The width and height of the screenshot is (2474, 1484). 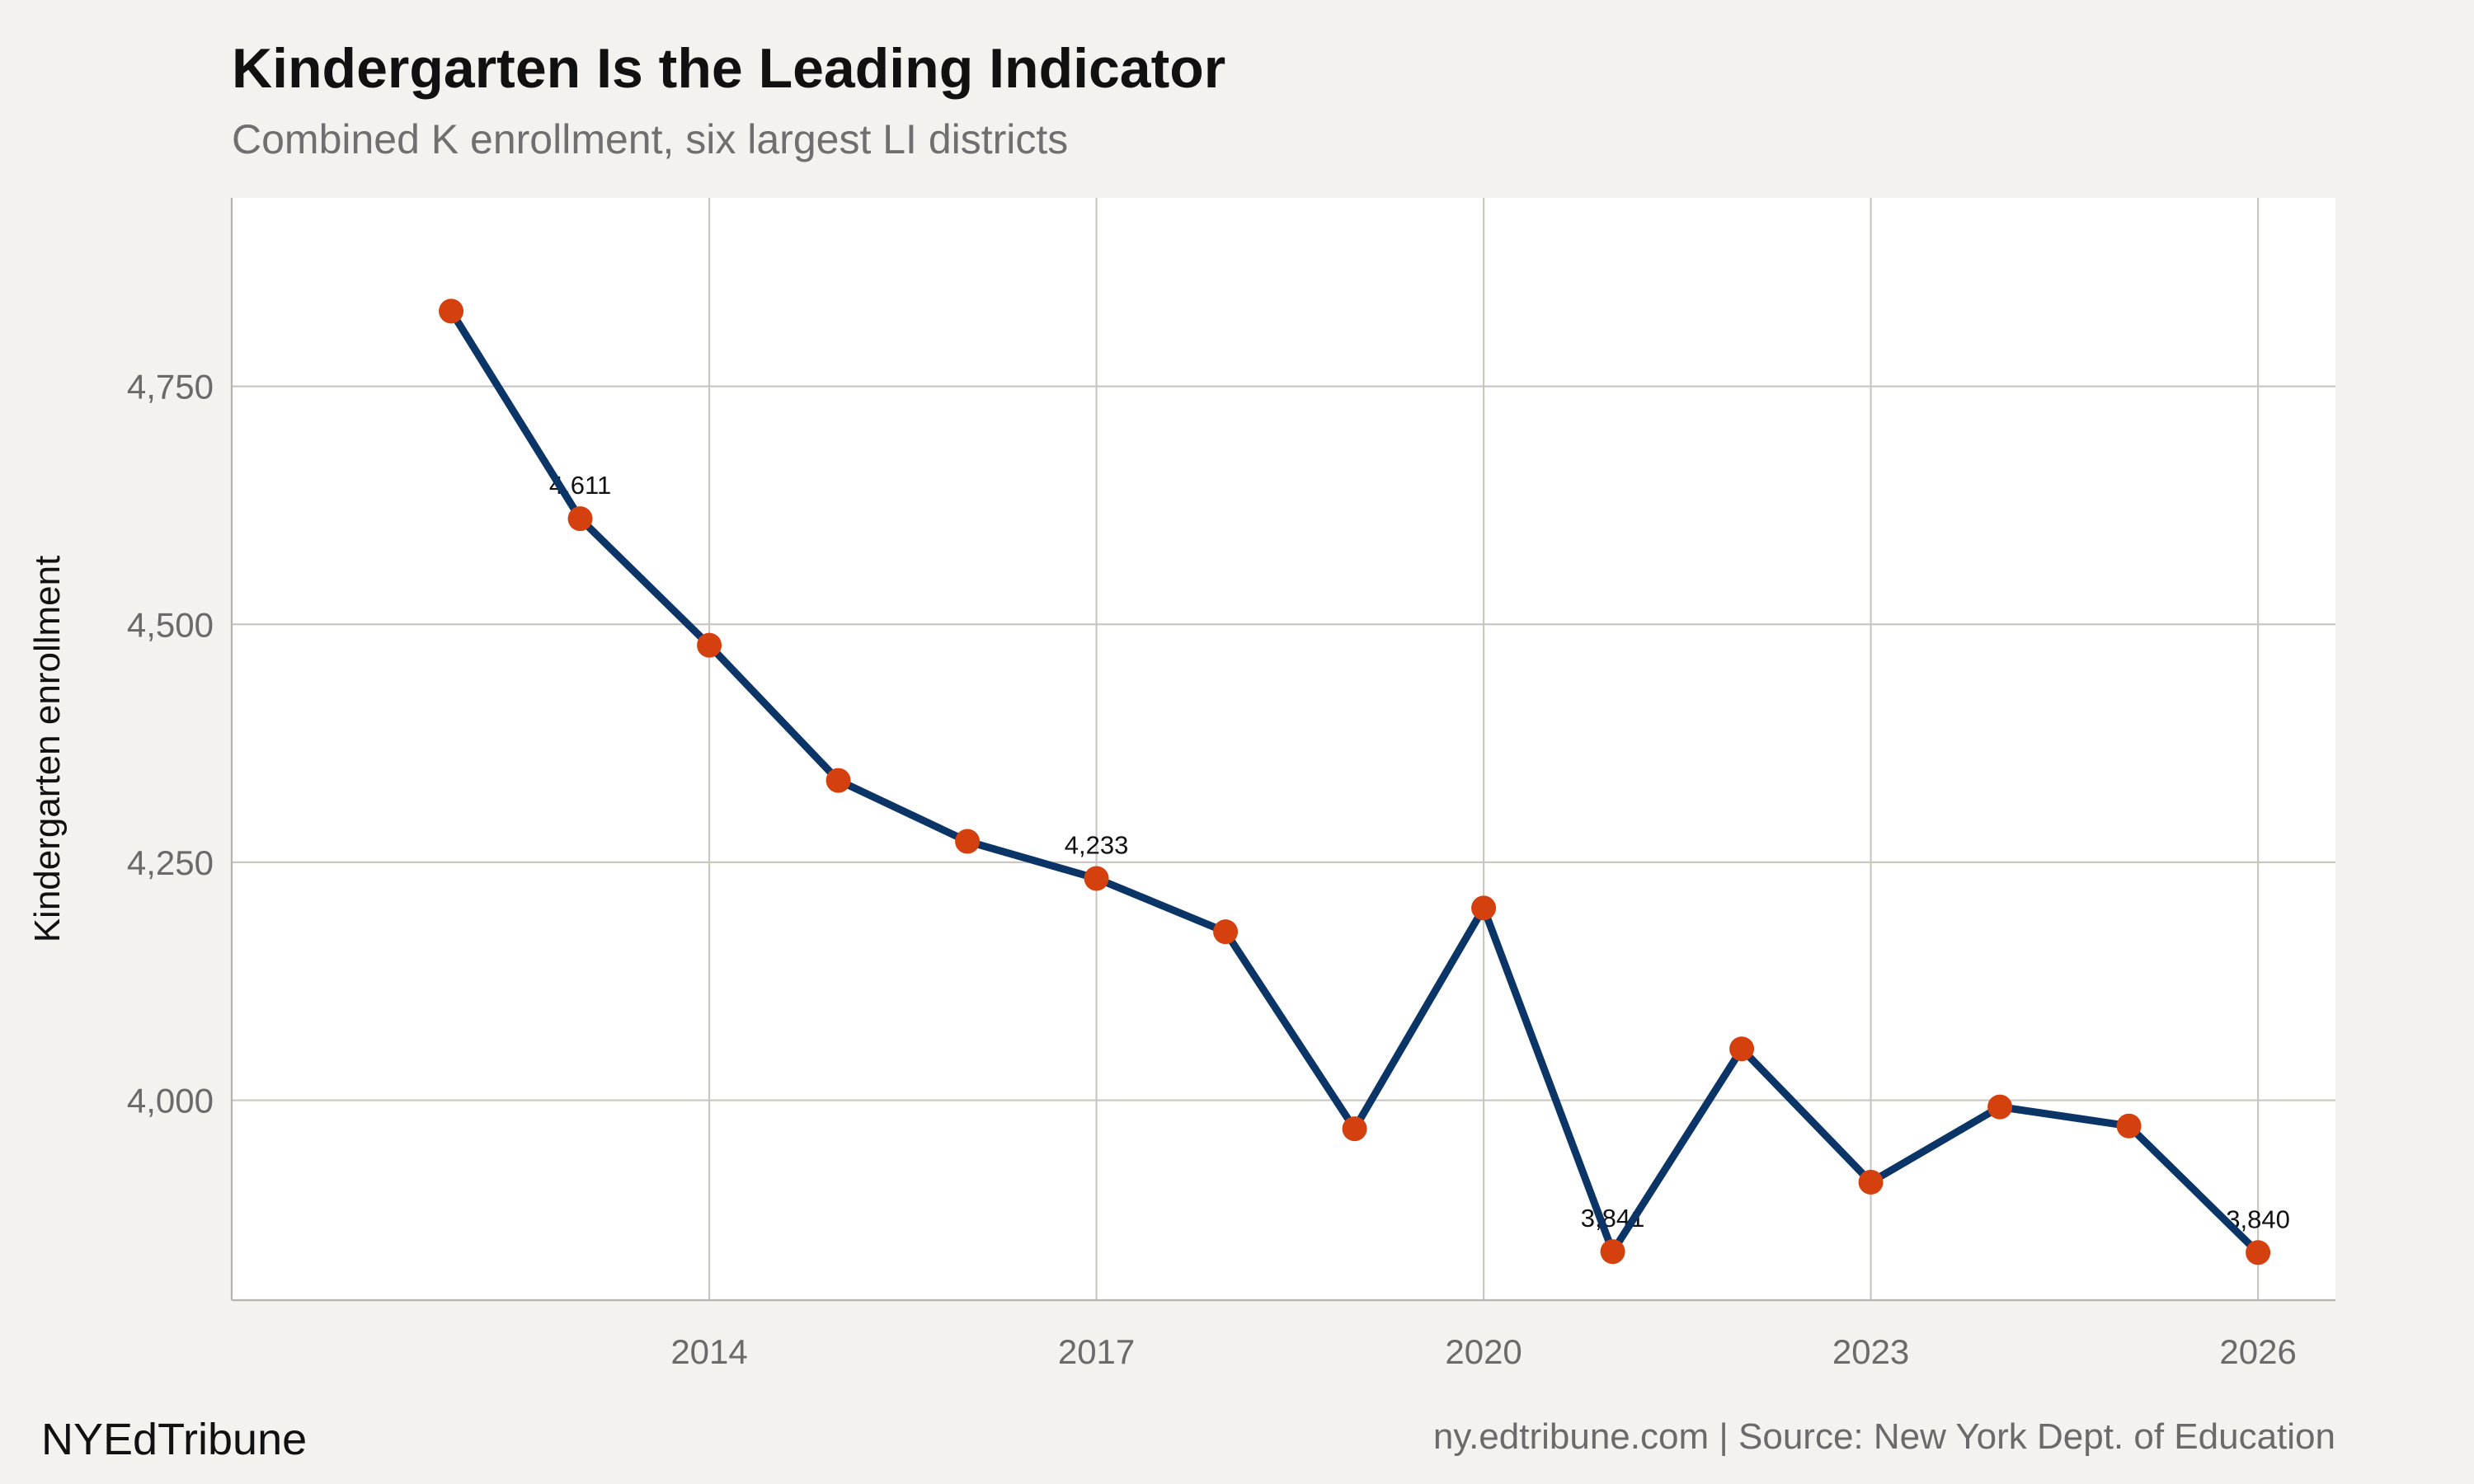 I want to click on x-tick-label: 2026, so click(x=2257, y=1351).